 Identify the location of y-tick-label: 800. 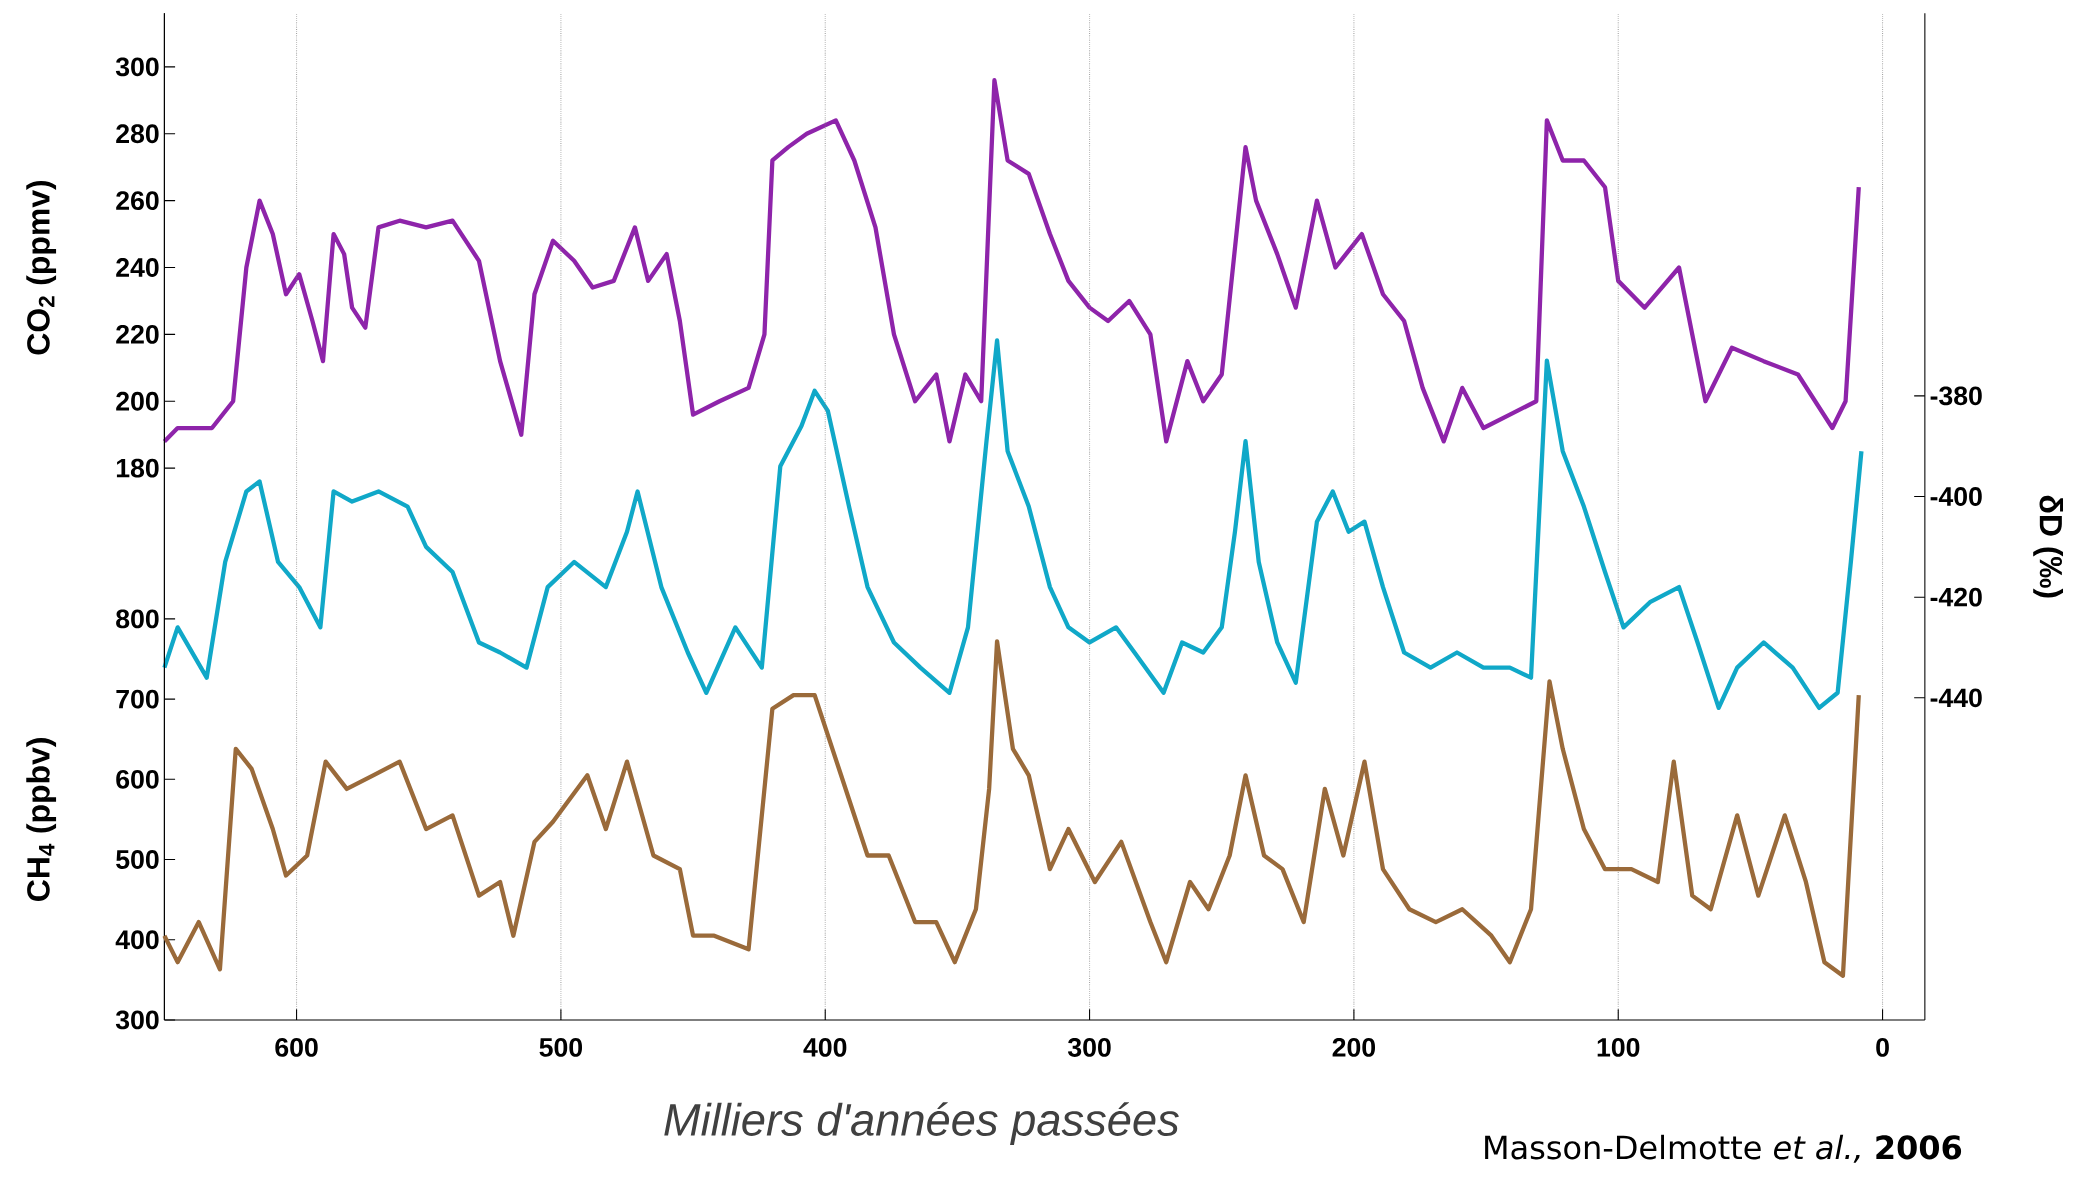
(137, 619).